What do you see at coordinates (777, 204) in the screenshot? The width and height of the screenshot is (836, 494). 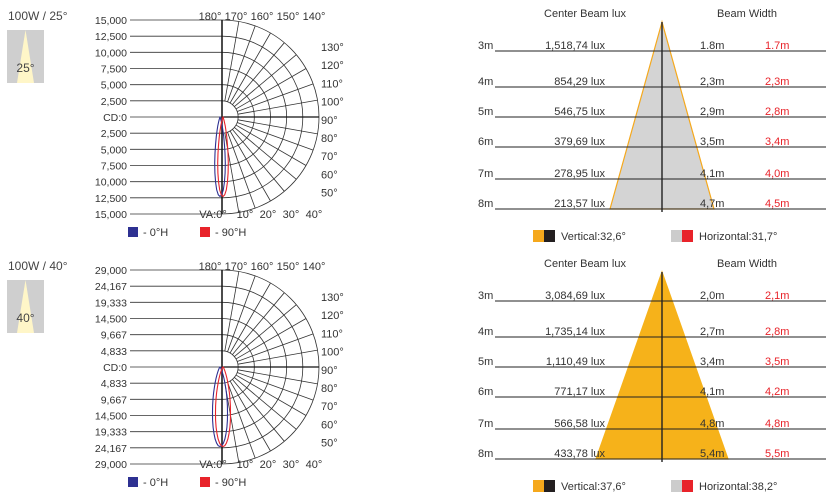 I see `row-width-horizontal: 4,5m` at bounding box center [777, 204].